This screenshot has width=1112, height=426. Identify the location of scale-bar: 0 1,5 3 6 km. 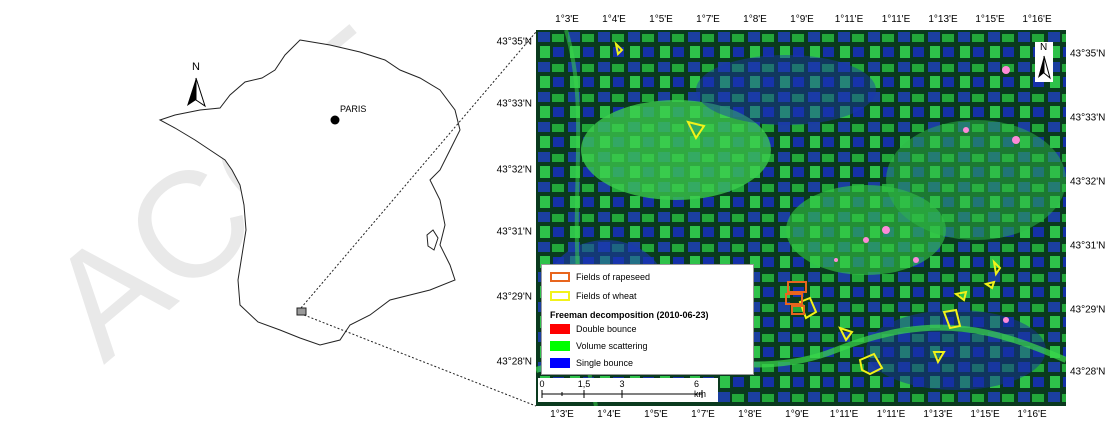
(628, 390).